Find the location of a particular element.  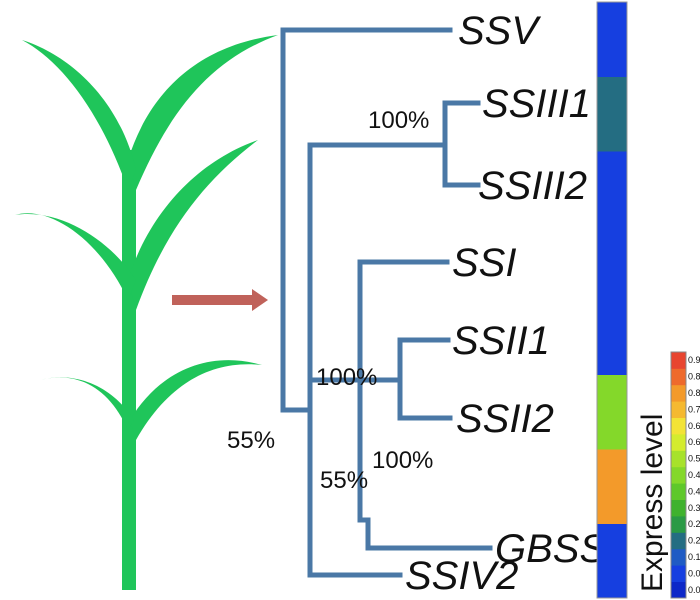

branch is located at coordinates (425, 534).